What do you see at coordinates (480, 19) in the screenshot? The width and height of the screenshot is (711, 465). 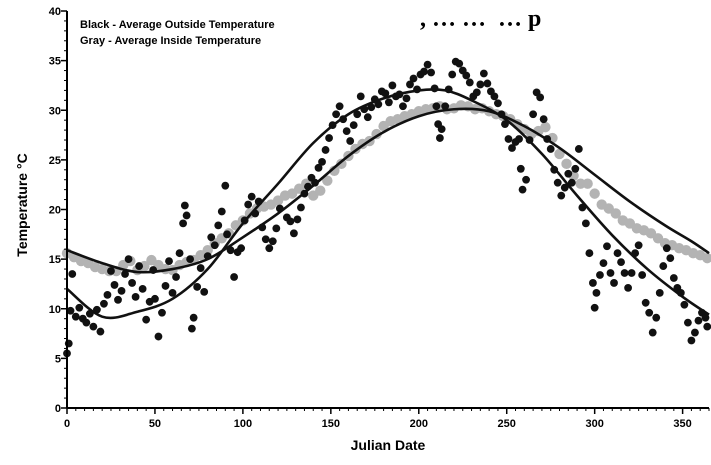 I see `chart-title-fragment: , … … ­ … p` at bounding box center [480, 19].